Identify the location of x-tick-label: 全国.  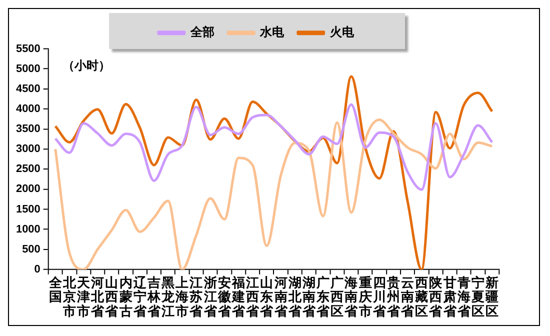
(55, 291).